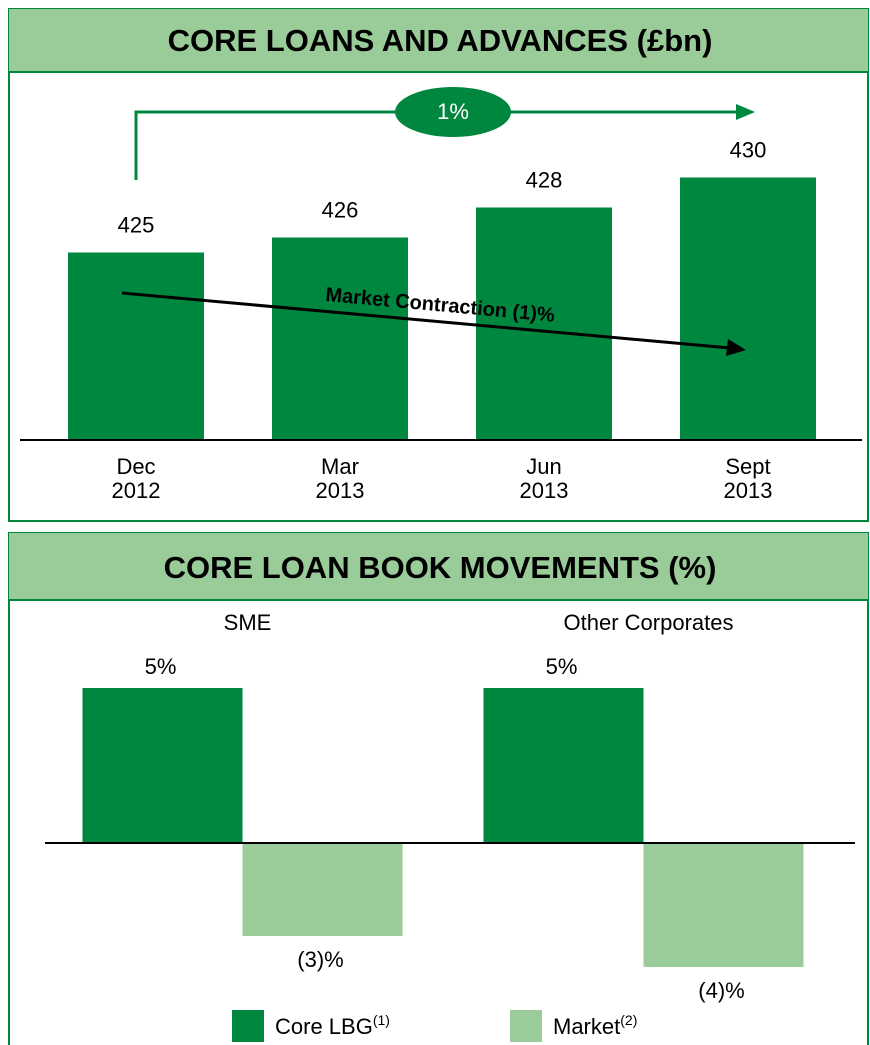 The height and width of the screenshot is (1045, 870). I want to click on x-tick-label: Other Corporates, so click(649, 622).